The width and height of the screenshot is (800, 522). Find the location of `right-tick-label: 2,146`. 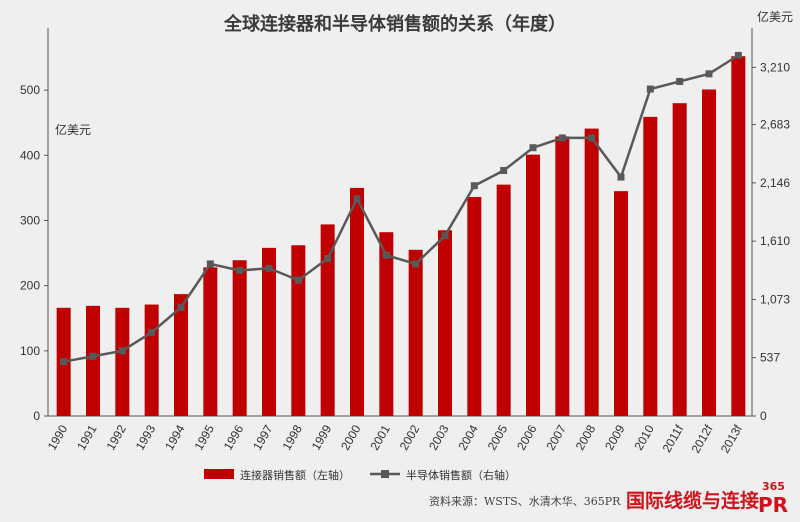

right-tick-label: 2,146 is located at coordinates (775, 183).